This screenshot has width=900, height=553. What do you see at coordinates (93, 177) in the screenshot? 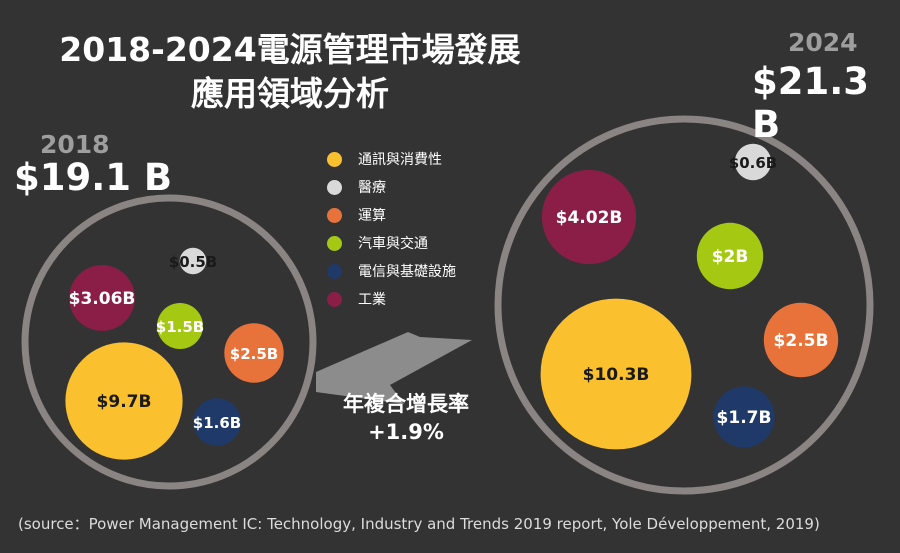
I see `total-label-2018: $19.1 B` at bounding box center [93, 177].